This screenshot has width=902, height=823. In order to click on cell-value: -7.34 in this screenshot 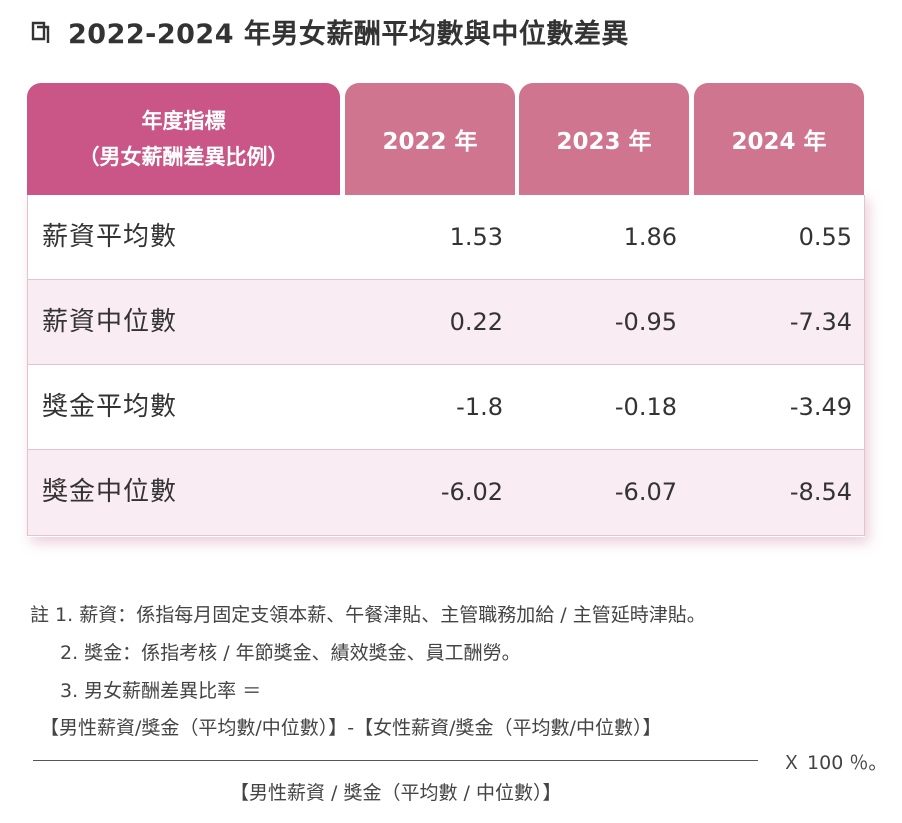, I will do `click(820, 322)`.